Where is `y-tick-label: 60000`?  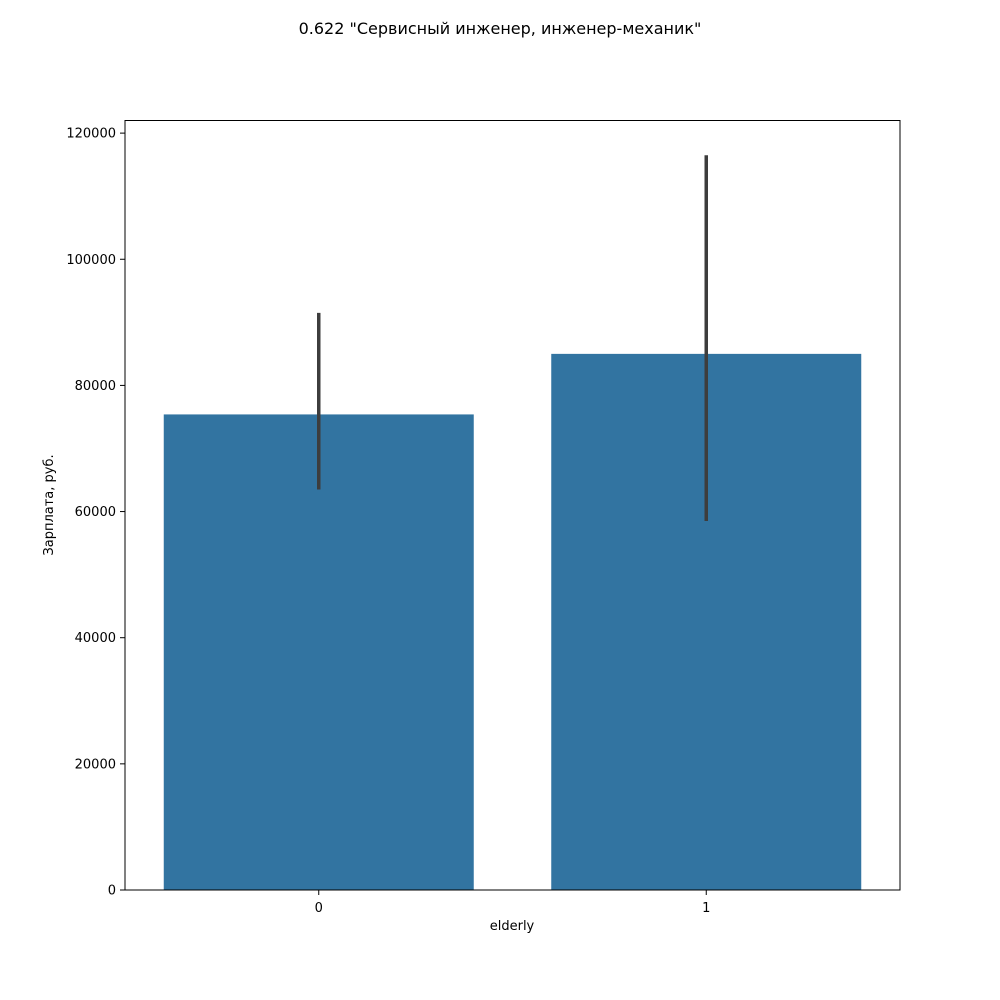
y-tick-label: 60000 is located at coordinates (95, 512).